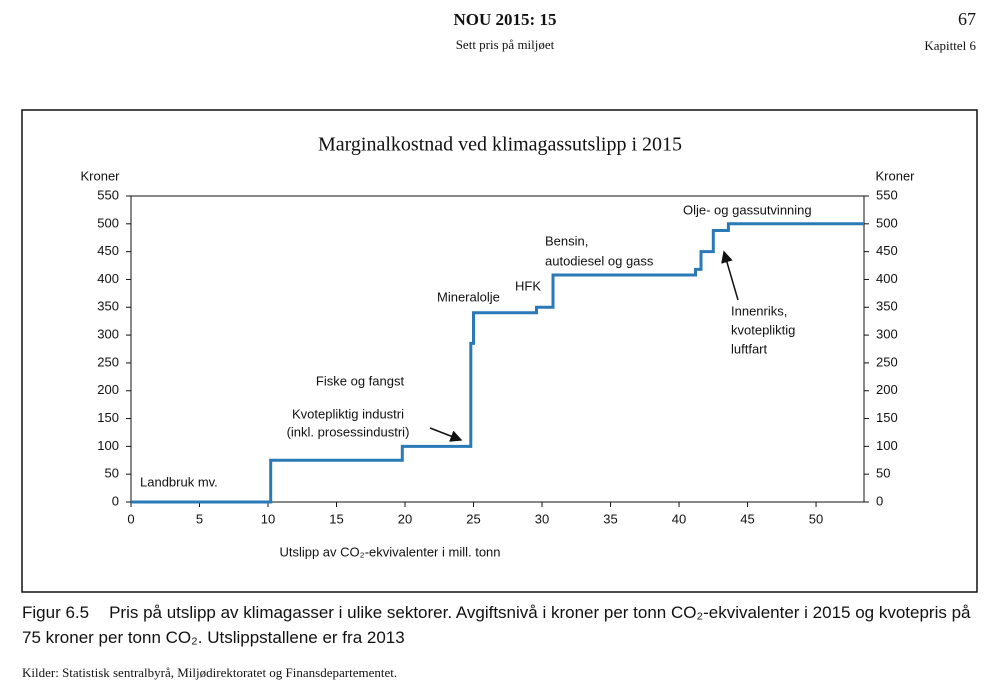 This screenshot has height=690, width=1000. Describe the element at coordinates (679, 518) in the screenshot. I see `x-tick-label: 40` at that location.